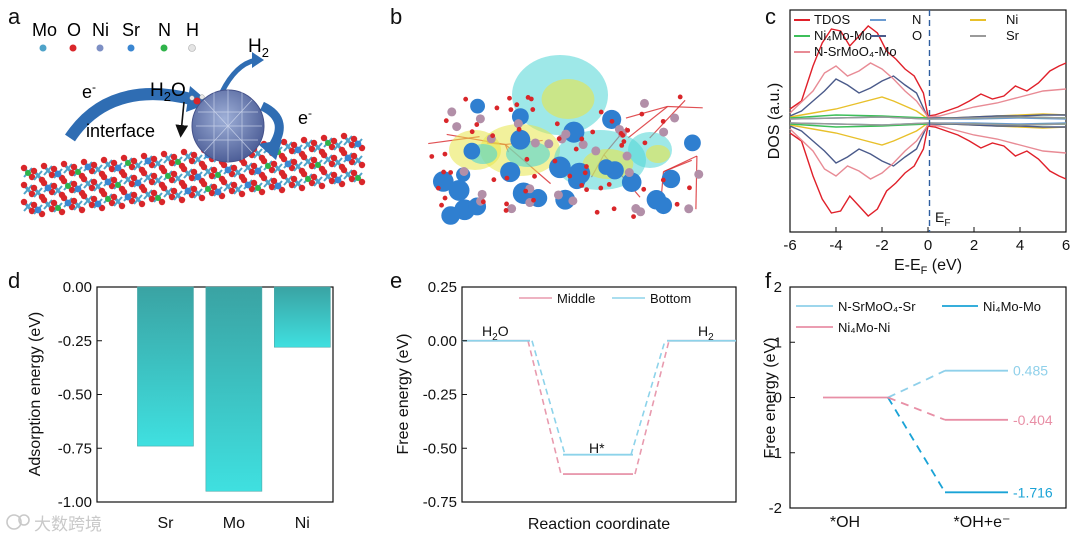  Describe the element at coordinates (234, 523) in the screenshot. I see `bar-category-label: Mo` at that location.